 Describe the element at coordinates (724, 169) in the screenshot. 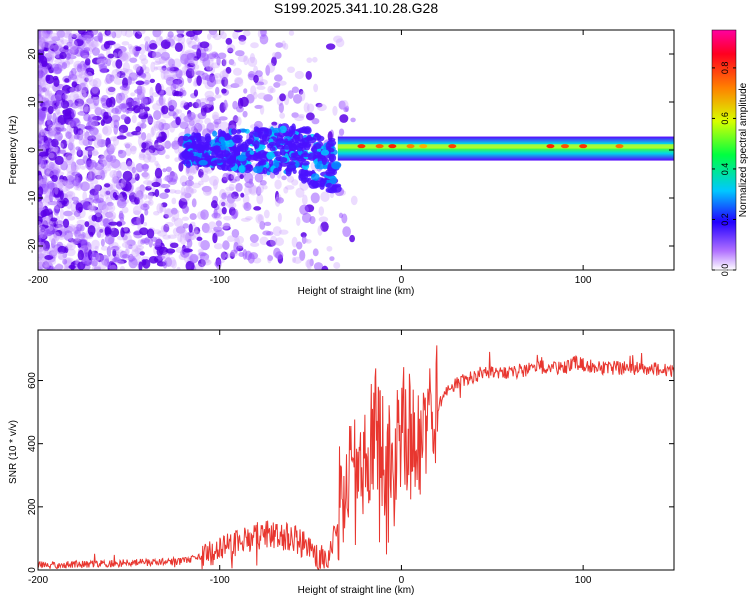

I see `colorbar-ticks: 0.0 0.2 0.4 0.6 0.8` at that location.